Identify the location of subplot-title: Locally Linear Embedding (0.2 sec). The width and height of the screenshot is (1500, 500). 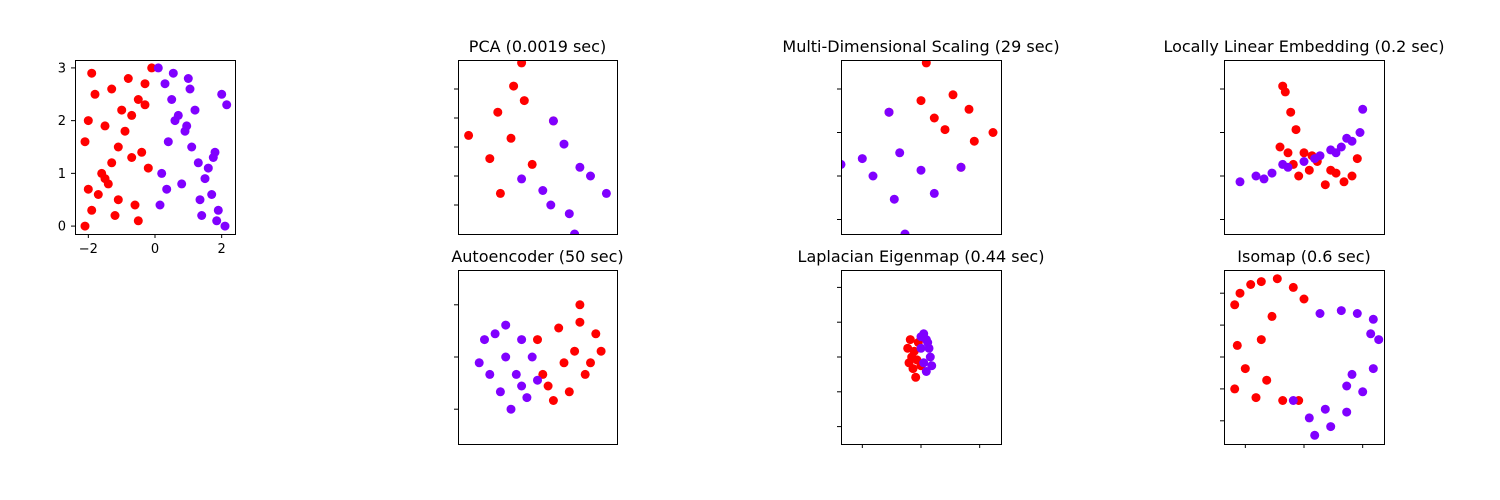
(1303, 46).